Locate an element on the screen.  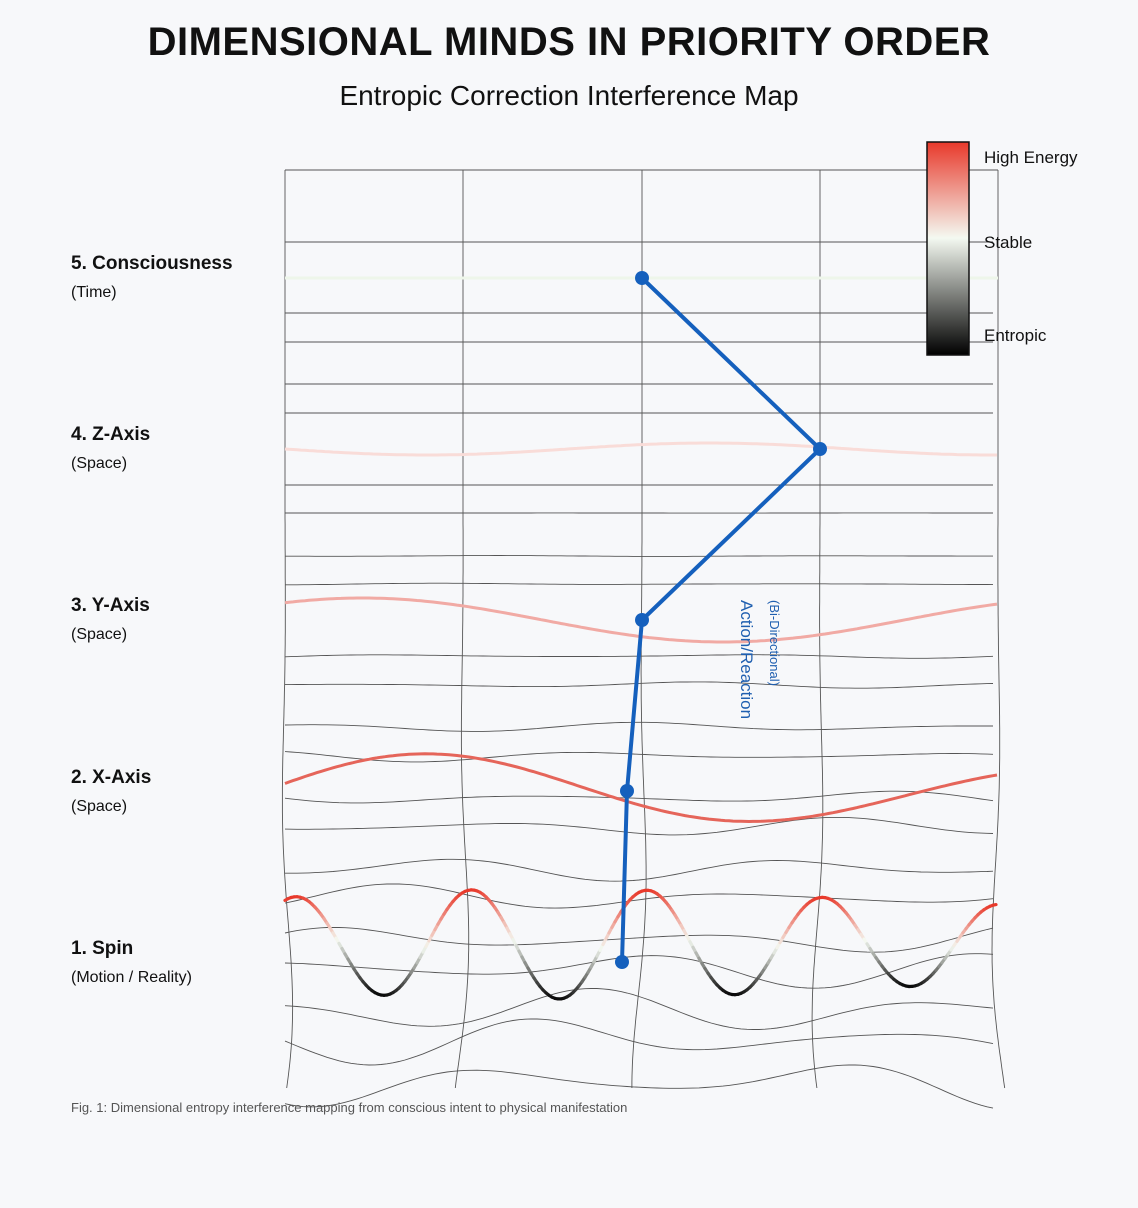
intent-path-line is located at coordinates (721, 619).